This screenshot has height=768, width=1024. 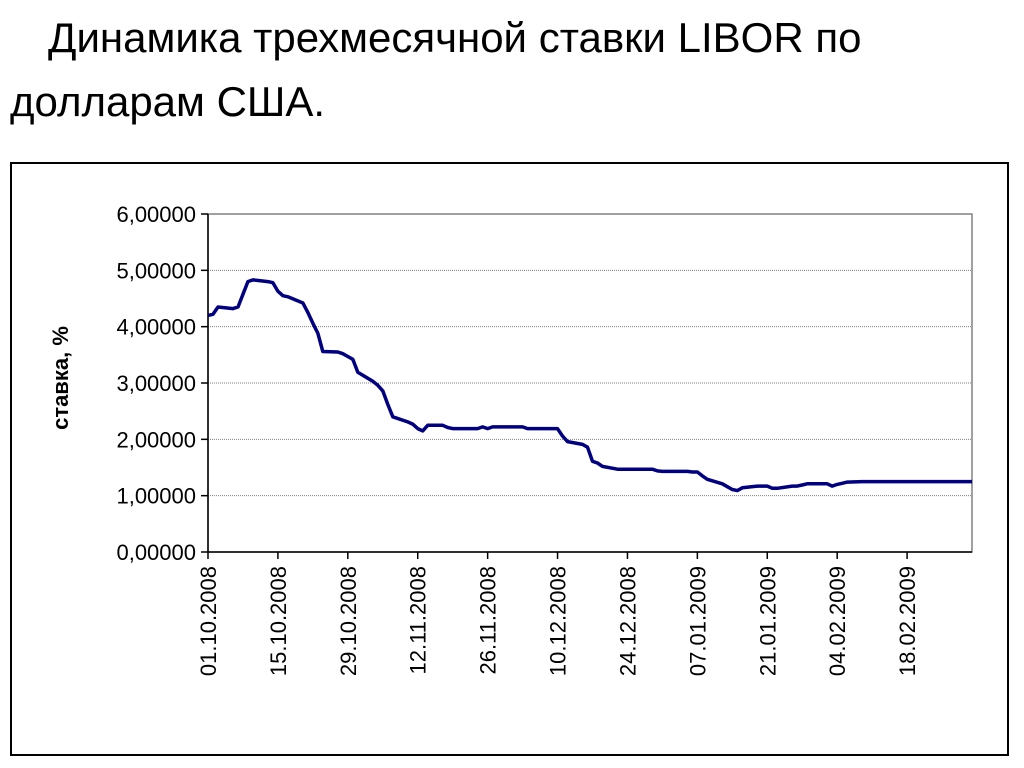 What do you see at coordinates (156, 214) in the screenshot?
I see `y-tick-label: 6,00000` at bounding box center [156, 214].